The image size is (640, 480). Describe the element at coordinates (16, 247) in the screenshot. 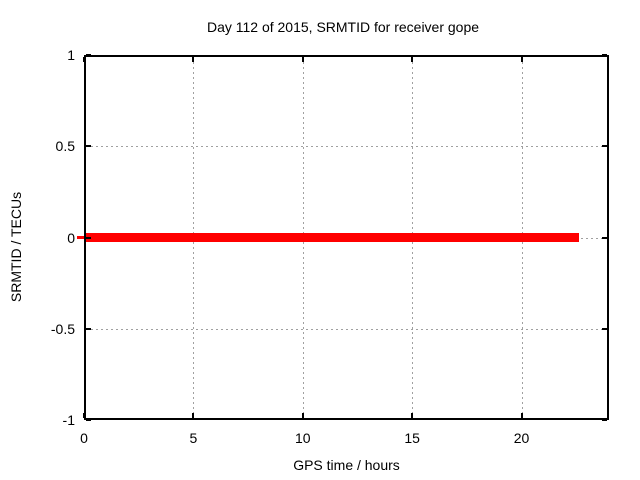

I see `y-axis-label: SRMTID / TECUs` at that location.